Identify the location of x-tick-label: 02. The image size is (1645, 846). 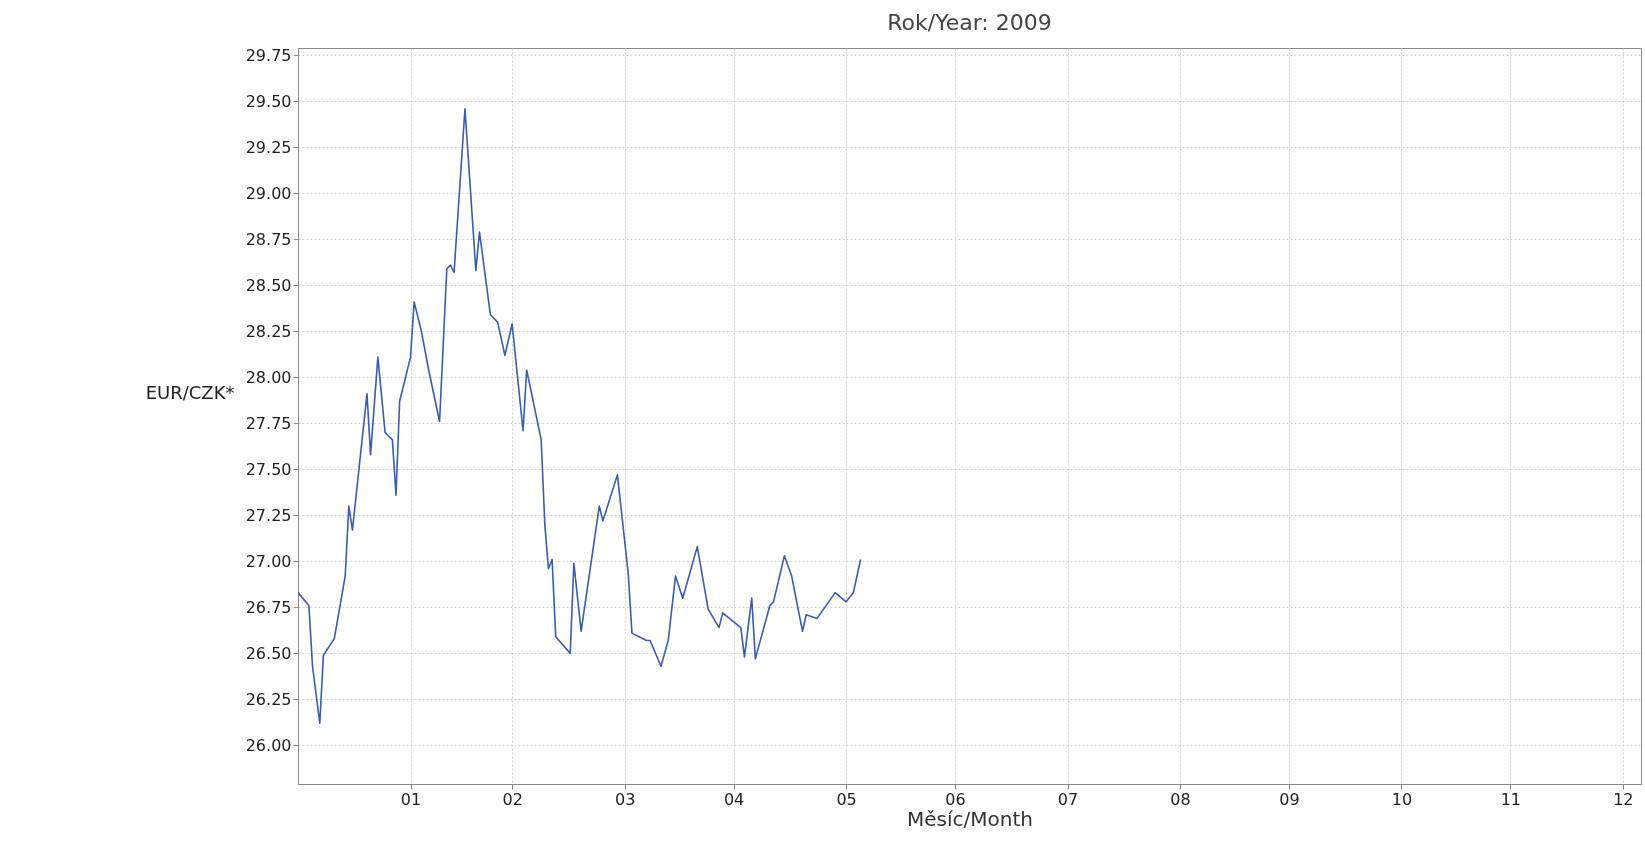
(512, 799).